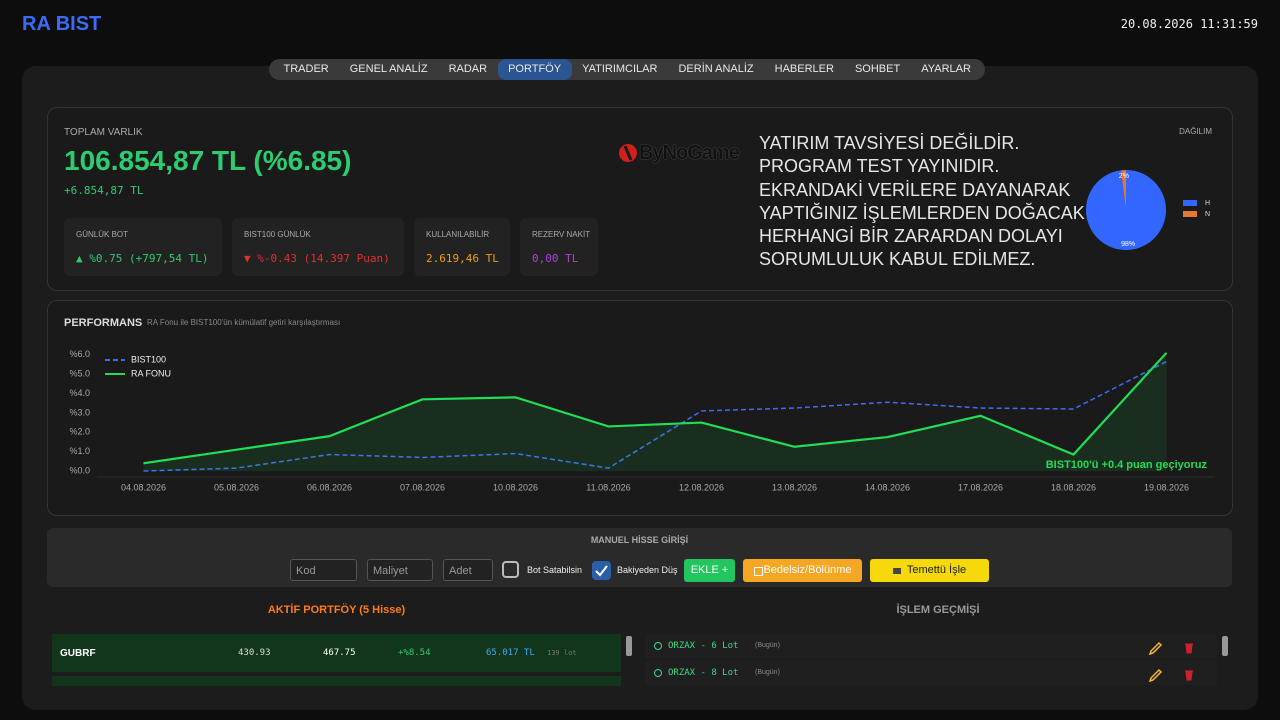  I want to click on stat-label: GÜNLÜK BOT, so click(102, 234).